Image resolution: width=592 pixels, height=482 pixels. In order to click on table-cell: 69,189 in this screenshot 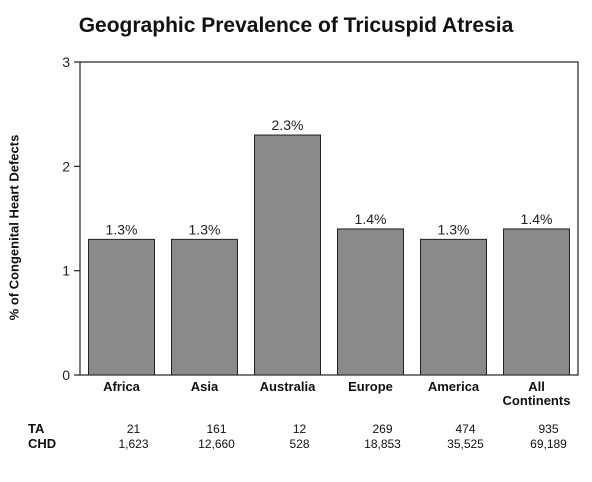, I will do `click(548, 444)`.